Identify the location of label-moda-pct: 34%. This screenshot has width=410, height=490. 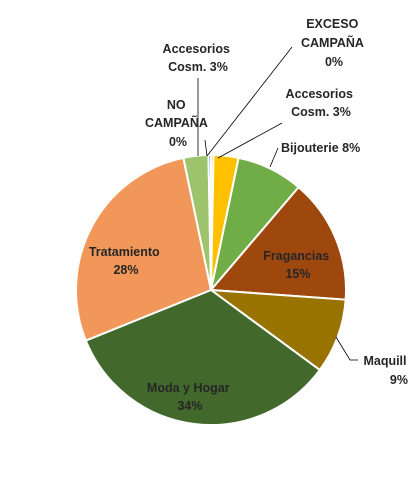
(189, 406).